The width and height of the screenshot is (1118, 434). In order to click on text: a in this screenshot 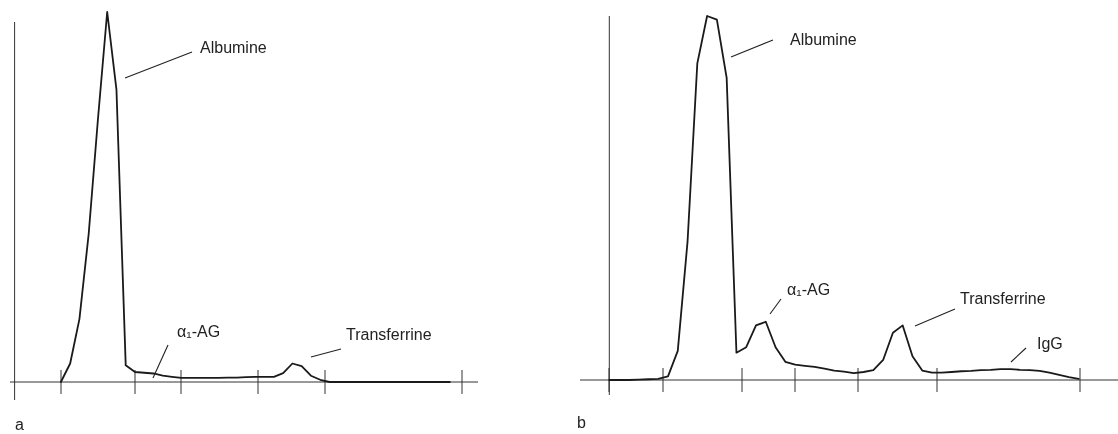, I will do `click(19, 424)`.